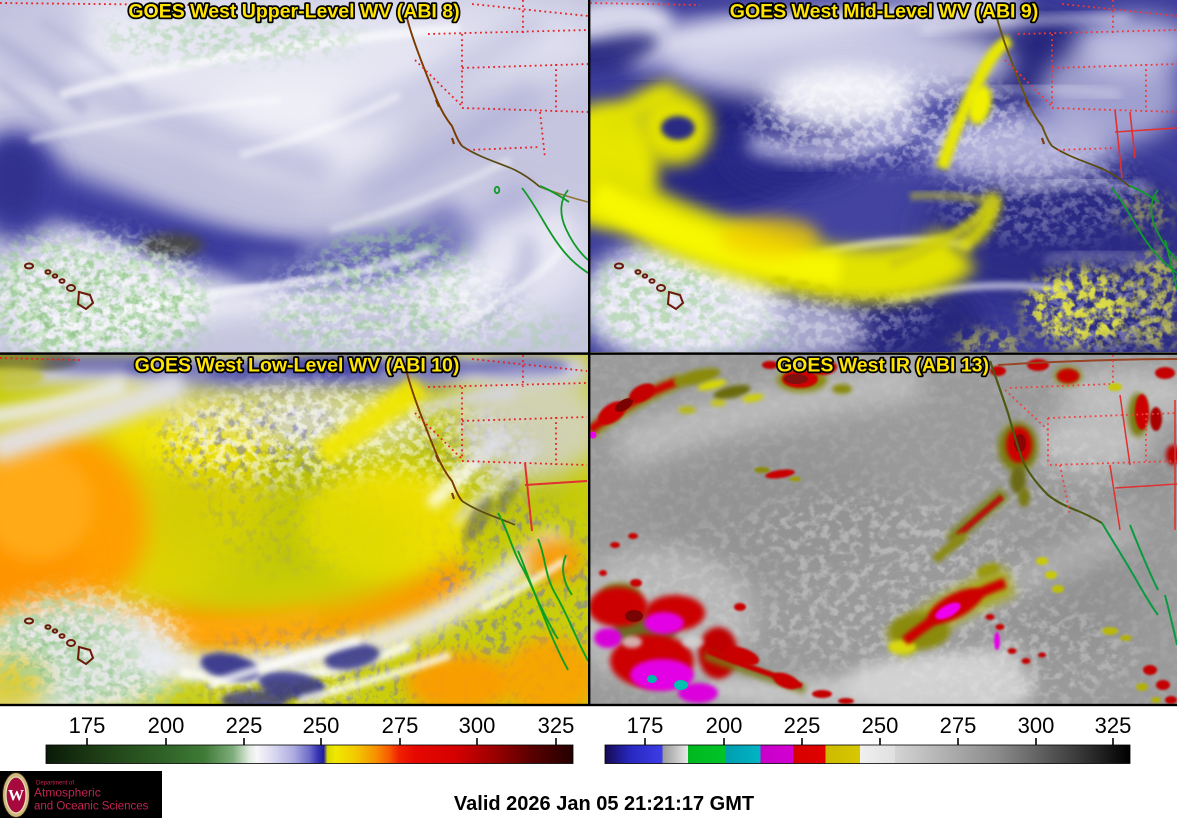 The width and height of the screenshot is (1177, 820). What do you see at coordinates (16, 796) in the screenshot?
I see `svg-text: W` at bounding box center [16, 796].